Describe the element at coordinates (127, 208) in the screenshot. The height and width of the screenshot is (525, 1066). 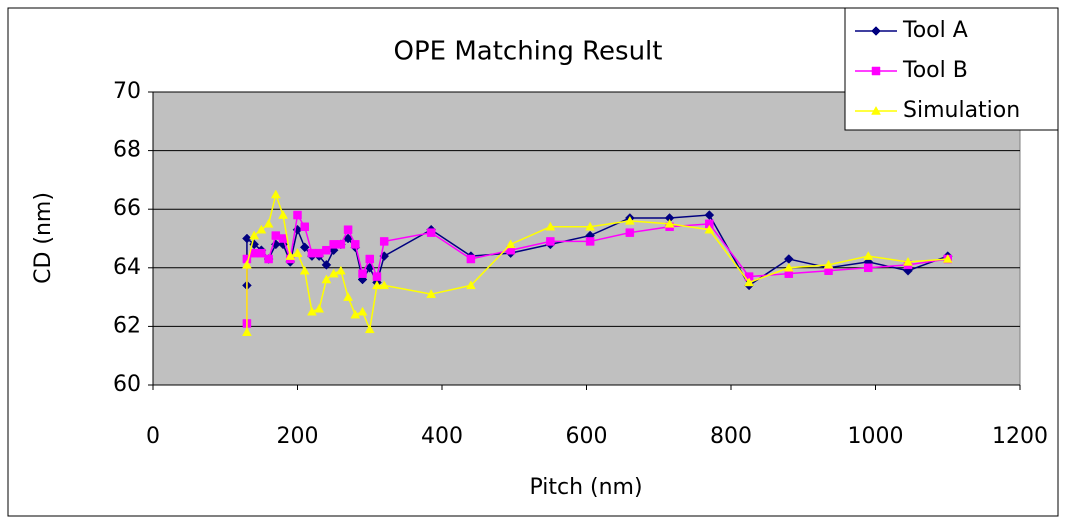
I see `y-tick-label: 66` at that location.